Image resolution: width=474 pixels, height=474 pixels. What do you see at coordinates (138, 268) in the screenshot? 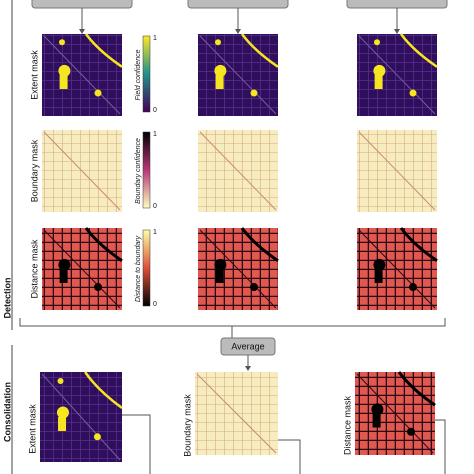
I see `colorbar-title: Distance to boundary` at bounding box center [138, 268].